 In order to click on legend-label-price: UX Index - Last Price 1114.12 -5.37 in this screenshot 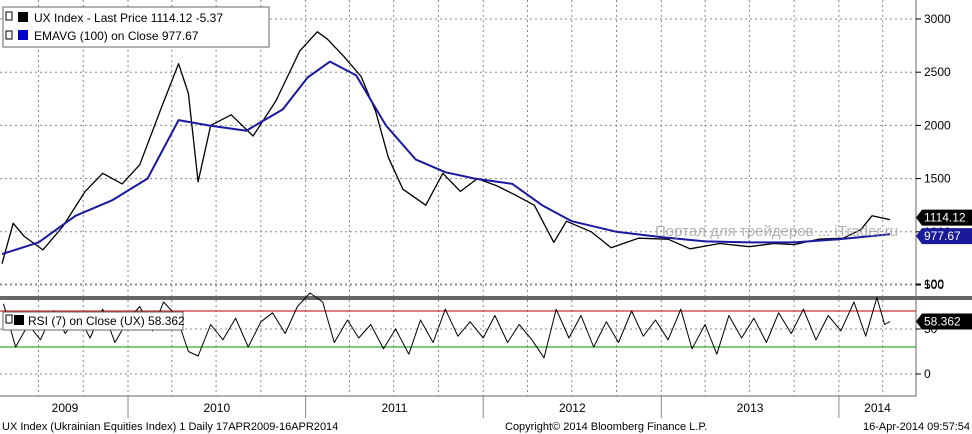, I will do `click(128, 18)`.